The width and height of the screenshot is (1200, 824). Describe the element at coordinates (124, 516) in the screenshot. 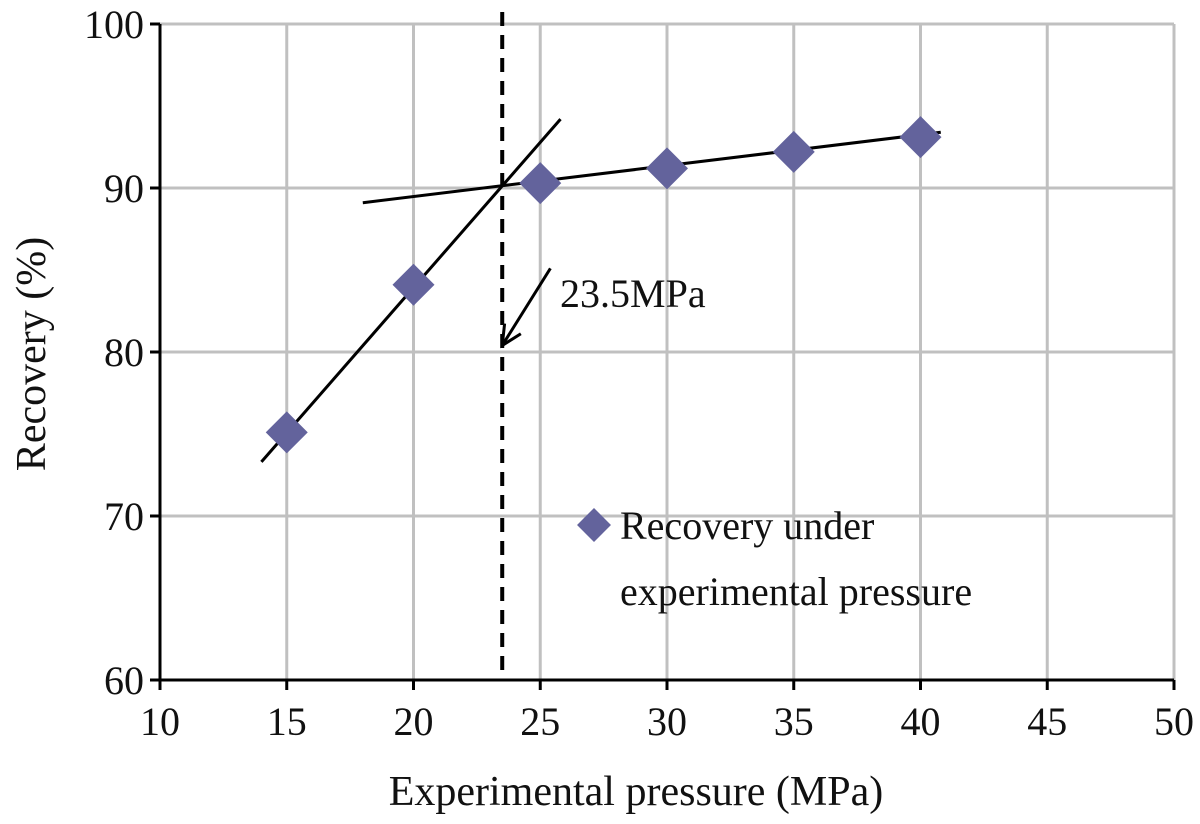

I see `y-tick-label-70: 70` at that location.